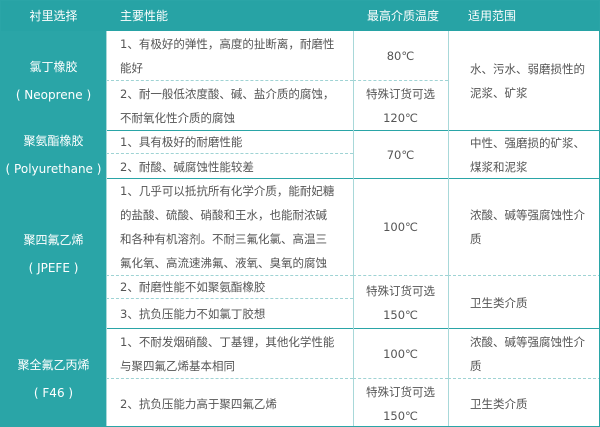 Image resolution: width=600 pixels, height=427 pixels. Describe the element at coordinates (227, 94) in the screenshot. I see `feature-line: 2、耐一般低浓度酸、碱、盐介质的腐蚀，` at that location.